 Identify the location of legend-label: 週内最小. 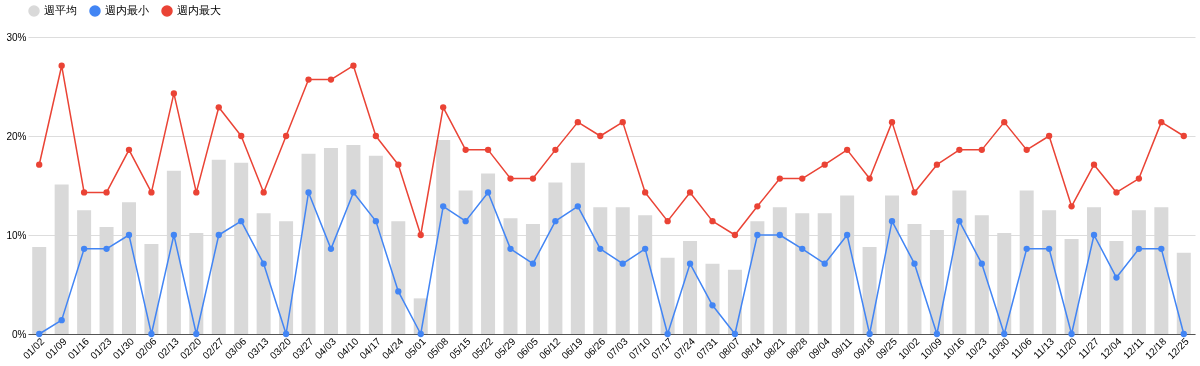
(127, 10).